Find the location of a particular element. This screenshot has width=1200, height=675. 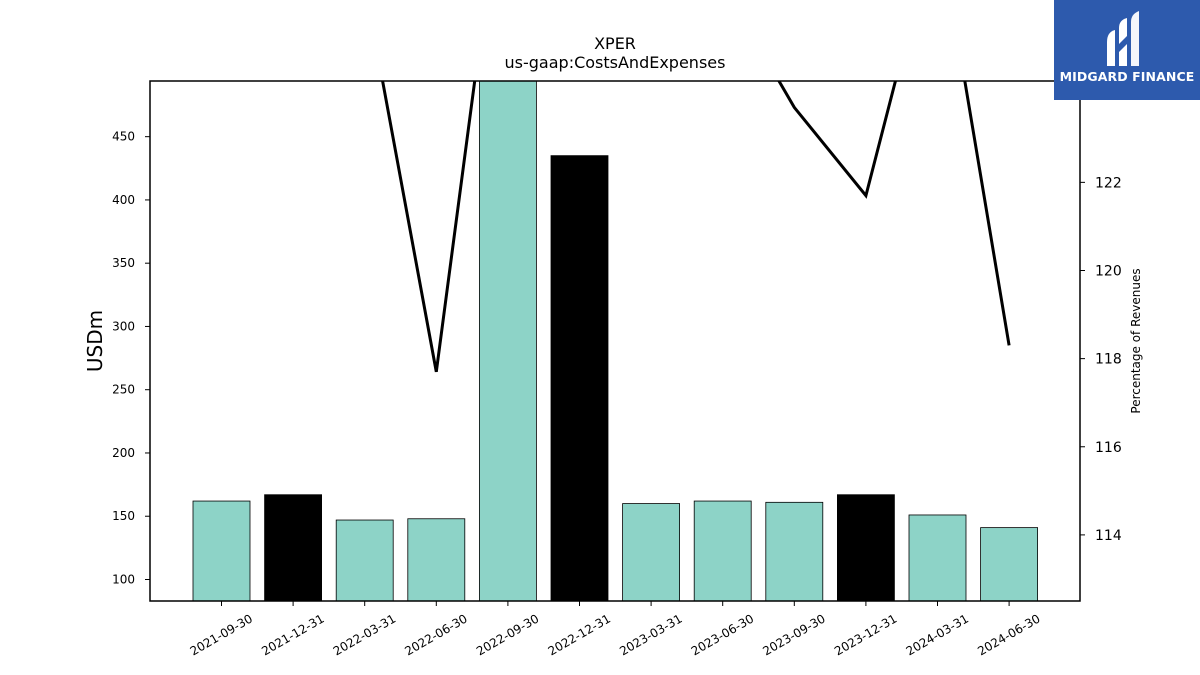

x-tick-label: 2023-09-30 is located at coordinates (793, 634).